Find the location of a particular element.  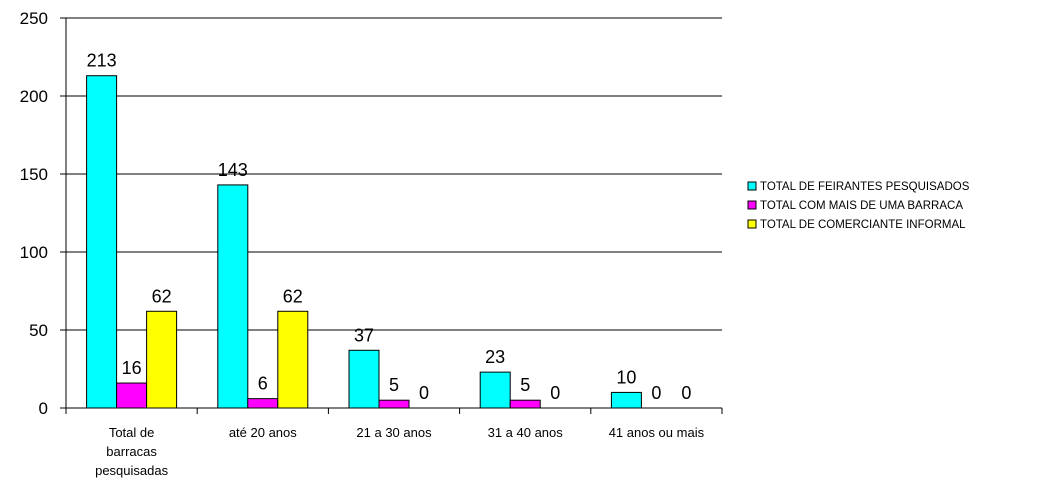

data-label: 6 is located at coordinates (263, 384).